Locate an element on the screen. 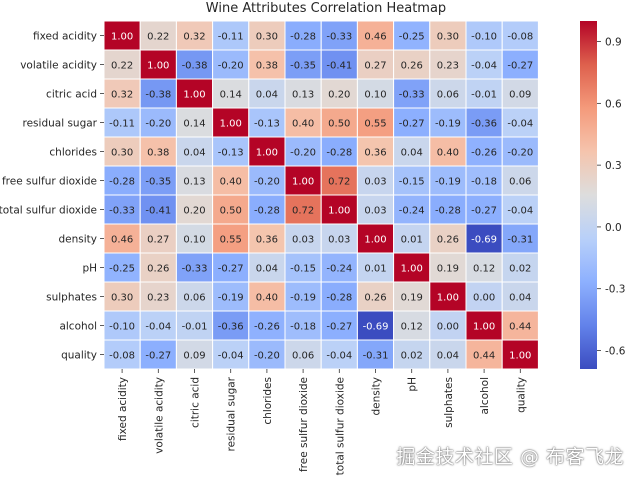 This screenshot has height=483, width=638. cell-value: -0.33 is located at coordinates (339, 37).